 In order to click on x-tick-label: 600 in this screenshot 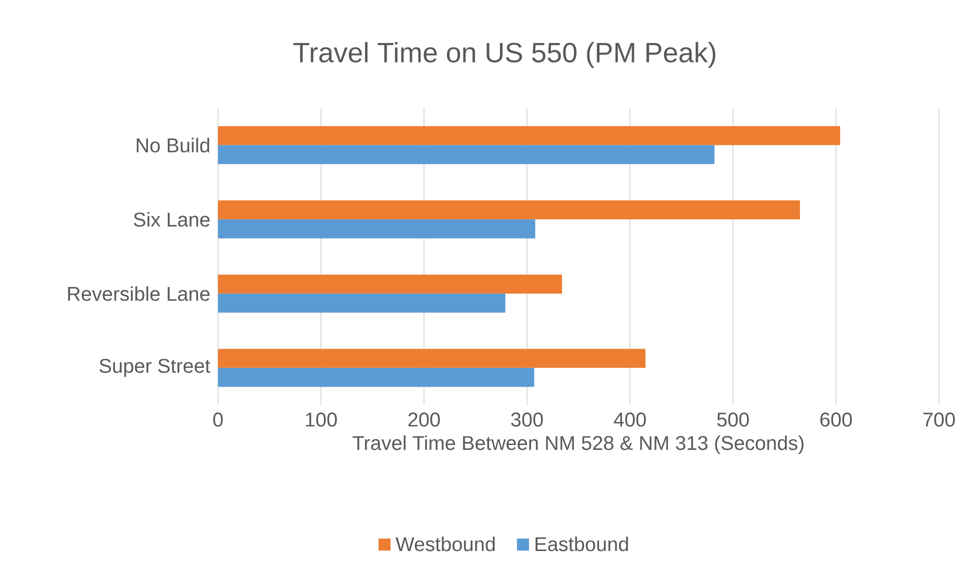, I will do `click(836, 419)`.